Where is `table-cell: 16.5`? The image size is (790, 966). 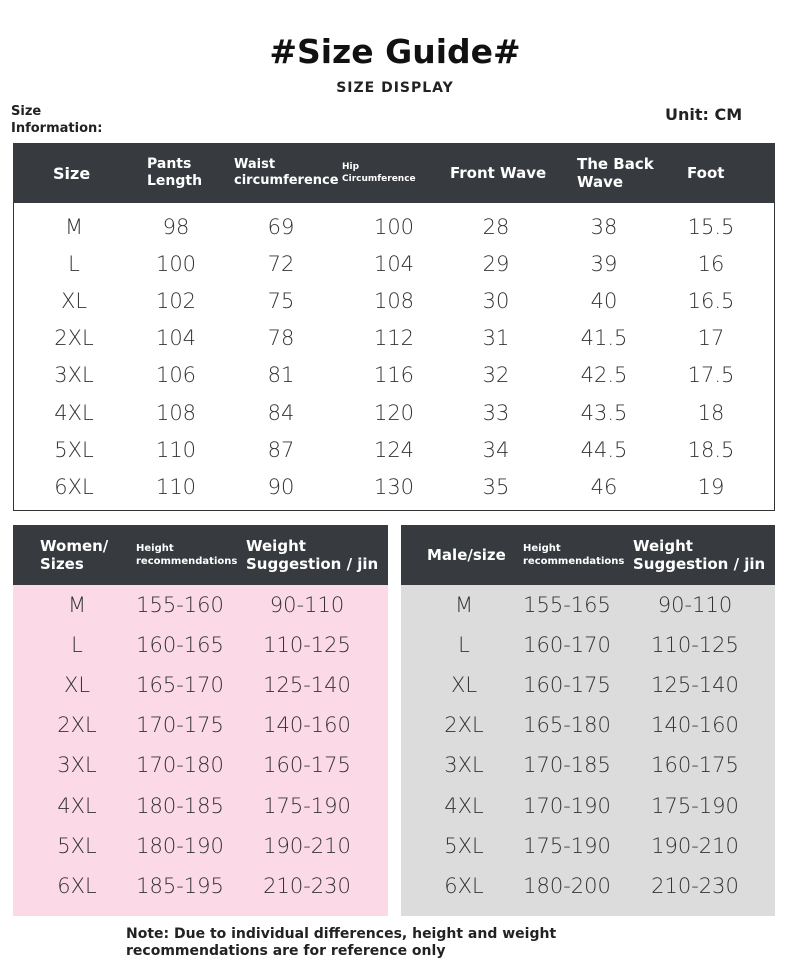 table-cell: 16.5 is located at coordinates (711, 301).